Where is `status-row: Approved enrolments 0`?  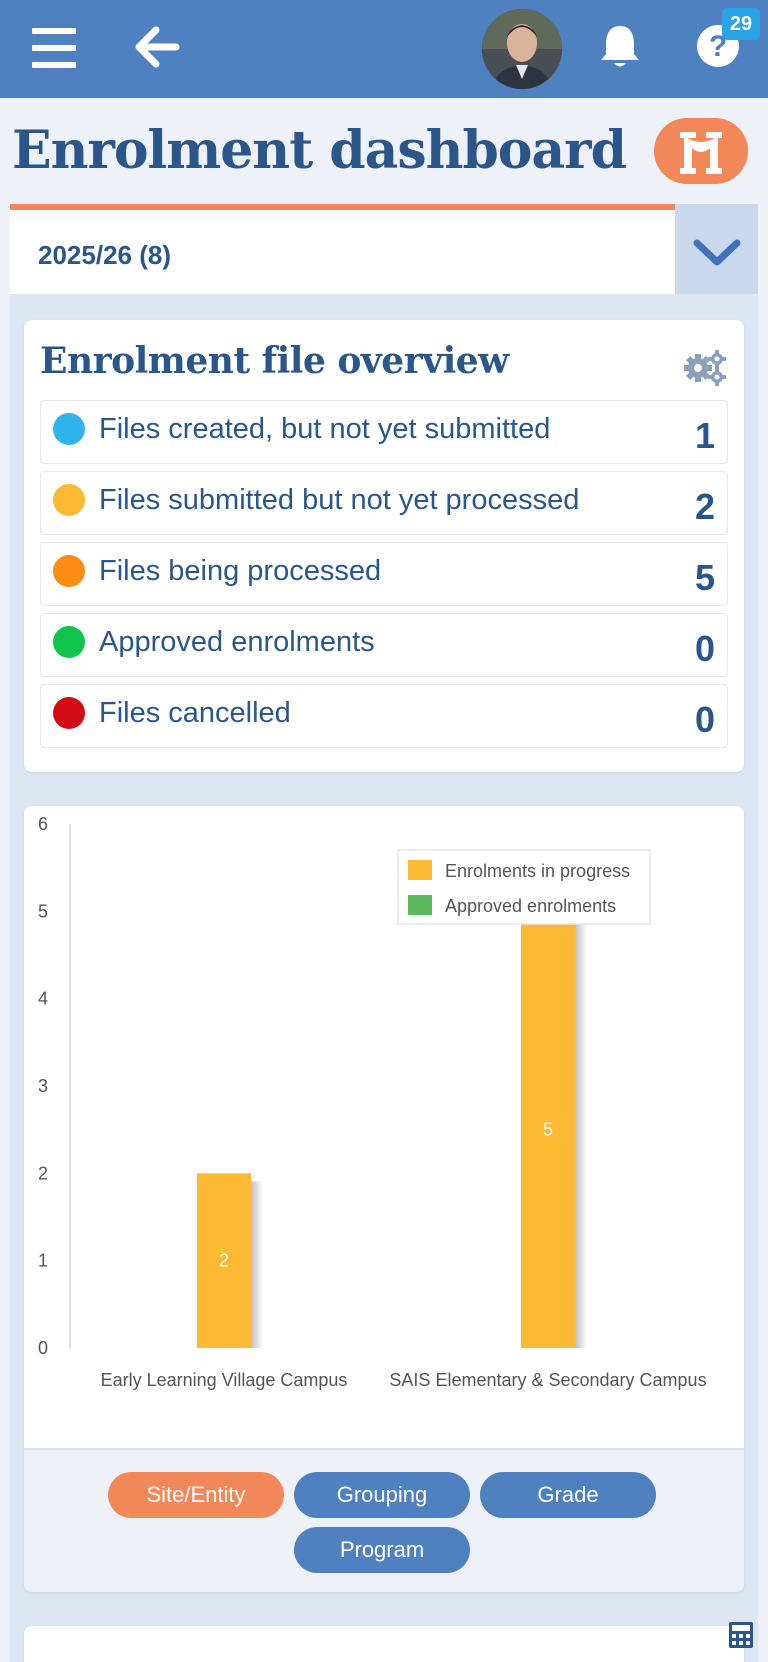 status-row: Approved enrolments 0 is located at coordinates (384, 645).